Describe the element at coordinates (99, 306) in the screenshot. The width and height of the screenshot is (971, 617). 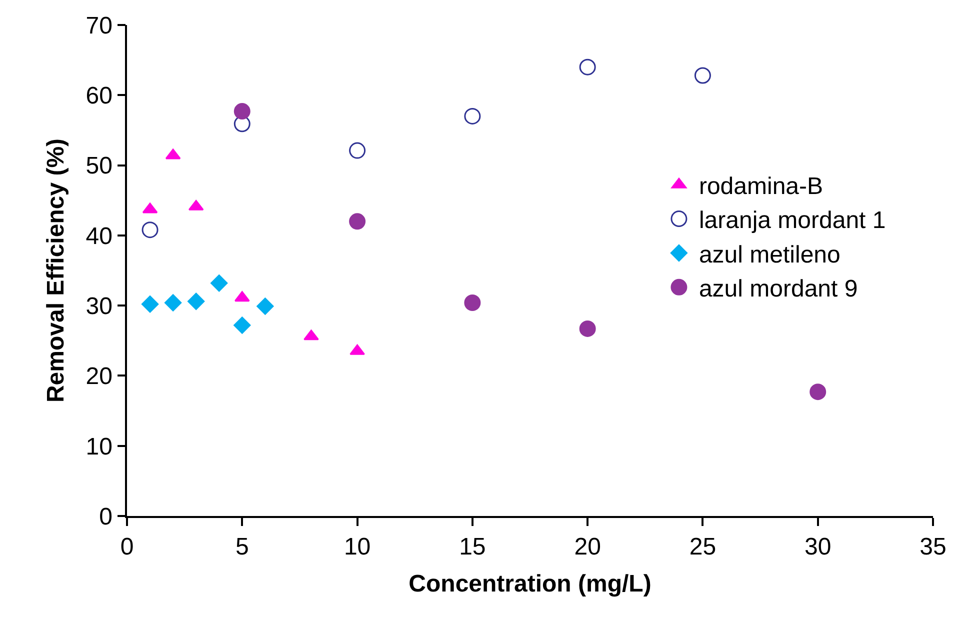
I see `y-tick-label: 30` at that location.